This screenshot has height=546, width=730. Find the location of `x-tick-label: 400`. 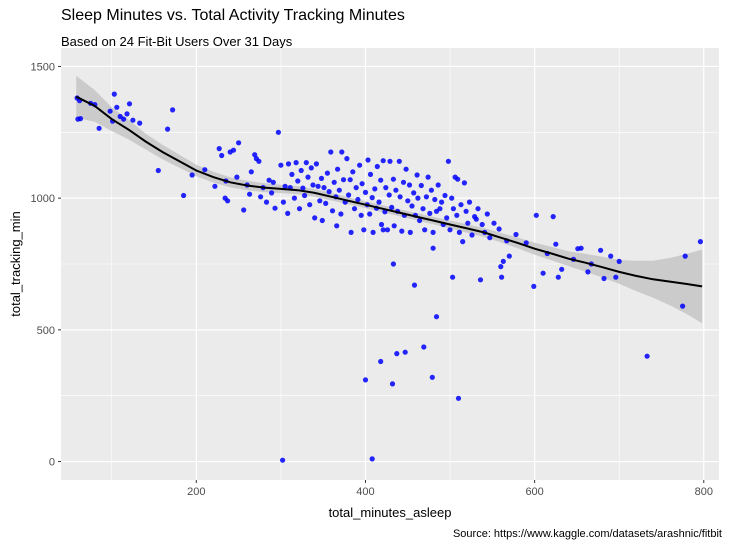

x-tick-label: 400 is located at coordinates (365, 492).